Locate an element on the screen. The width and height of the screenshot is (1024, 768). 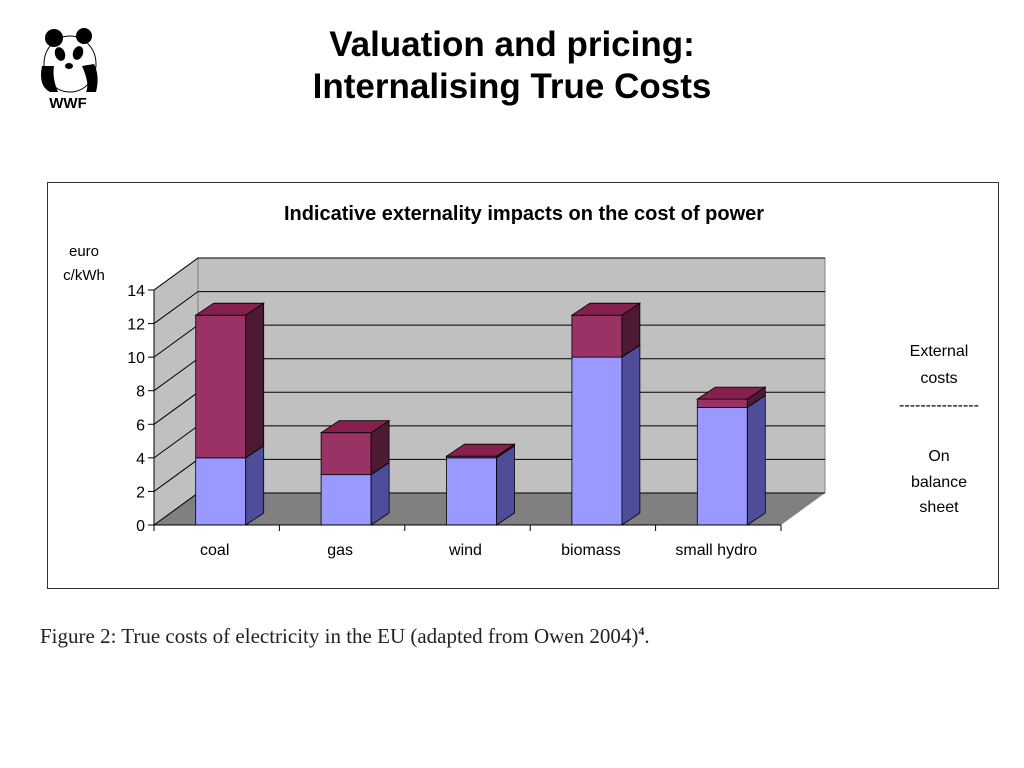
panda-icon: WWF is located at coordinates (69, 70).